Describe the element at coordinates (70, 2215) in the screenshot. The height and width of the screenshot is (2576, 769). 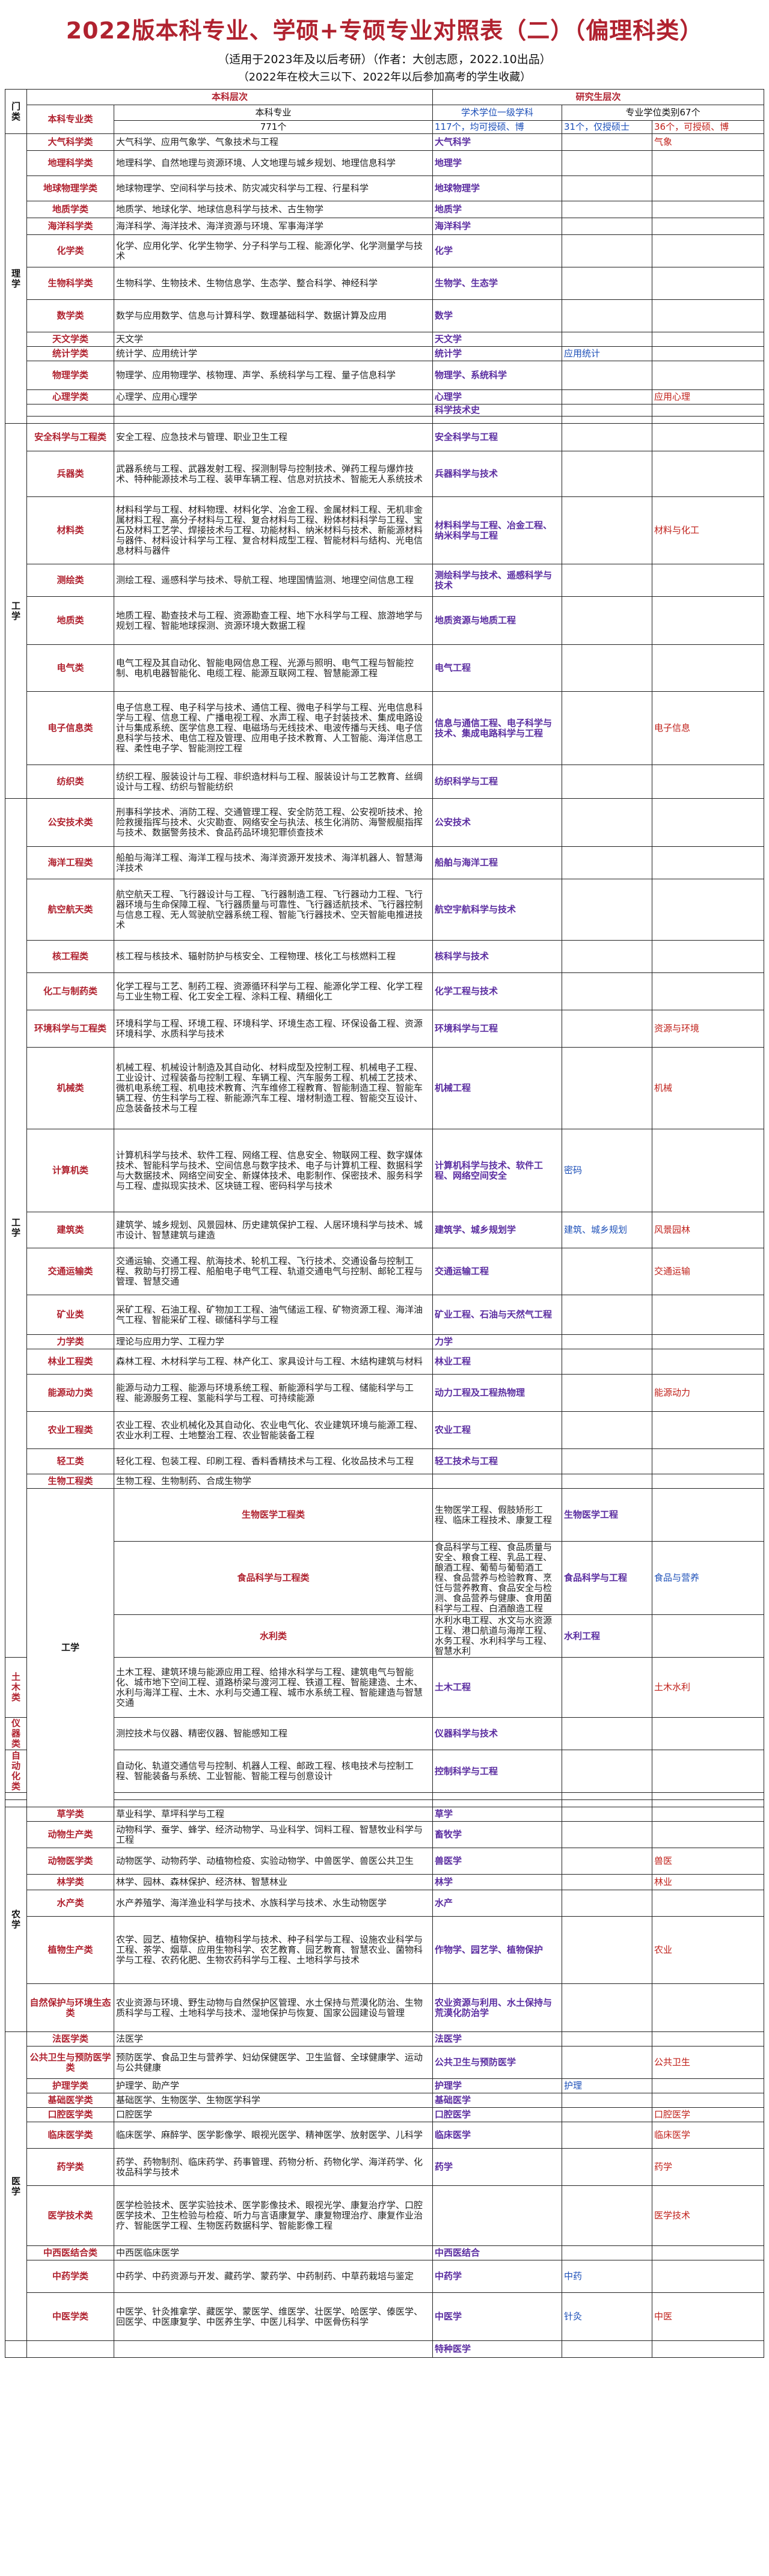
I see `category-cell: 医学技术类` at that location.